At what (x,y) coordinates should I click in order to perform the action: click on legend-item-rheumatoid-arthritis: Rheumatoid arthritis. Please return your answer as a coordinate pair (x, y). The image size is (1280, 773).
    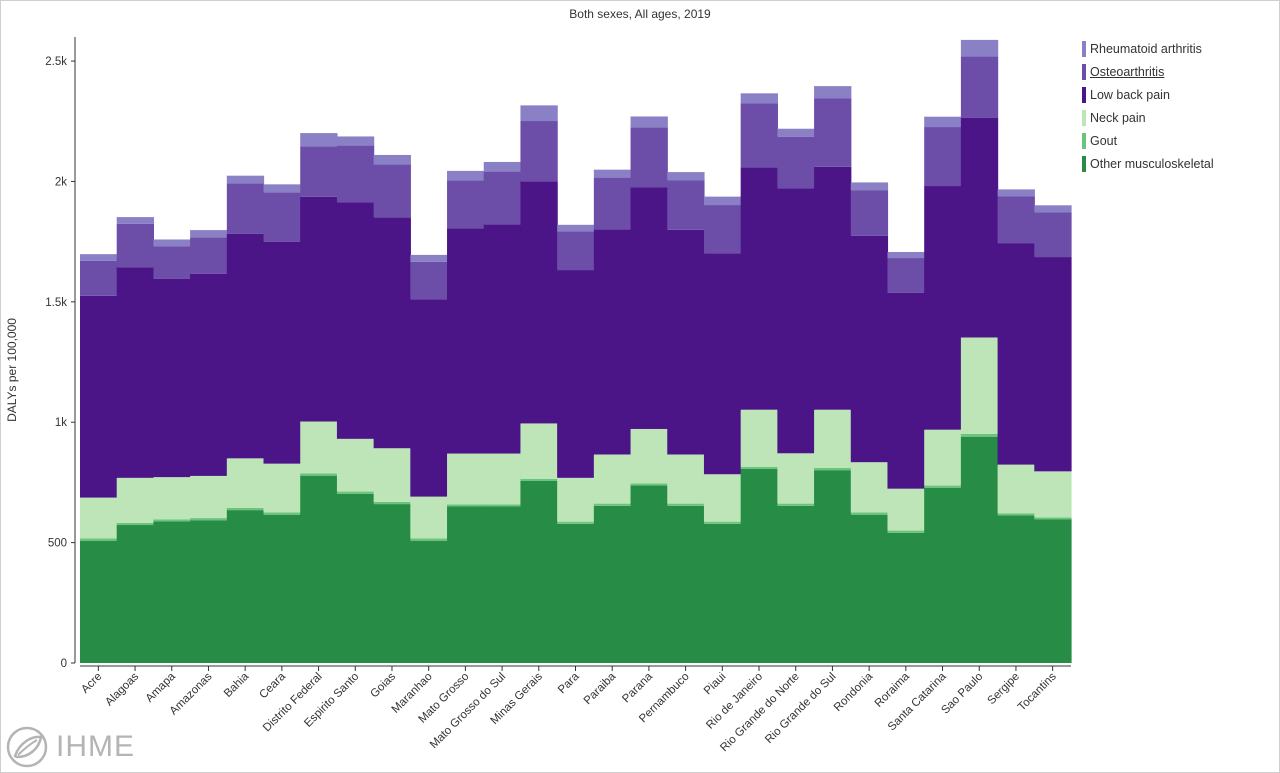
    Looking at the image, I should click on (1148, 48).